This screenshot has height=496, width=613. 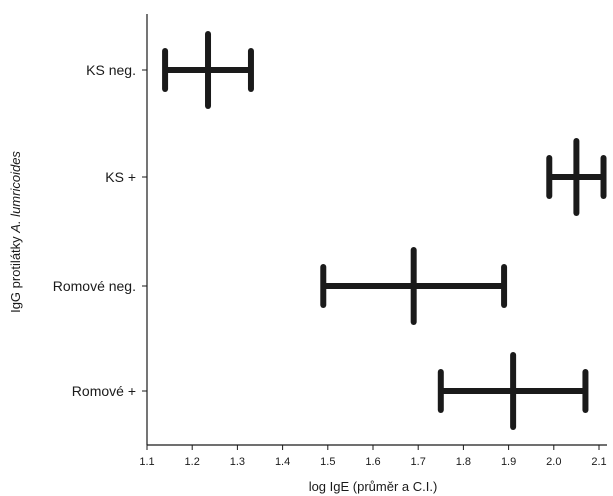 What do you see at coordinates (553, 462) in the screenshot?
I see `x-tick-label: 2.0` at bounding box center [553, 462].